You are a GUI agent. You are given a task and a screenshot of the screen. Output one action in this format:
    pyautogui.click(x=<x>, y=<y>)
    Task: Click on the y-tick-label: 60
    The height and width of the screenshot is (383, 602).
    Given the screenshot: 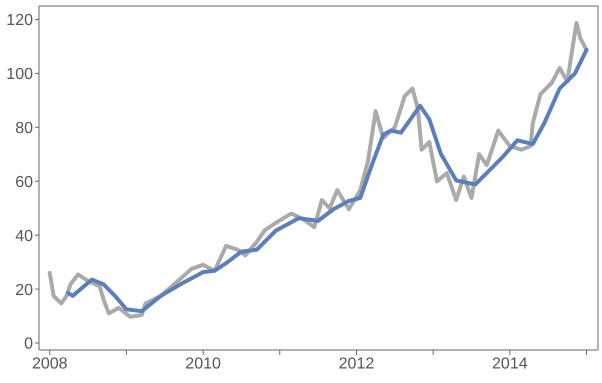 What is the action you would take?
    pyautogui.click(x=24, y=182)
    